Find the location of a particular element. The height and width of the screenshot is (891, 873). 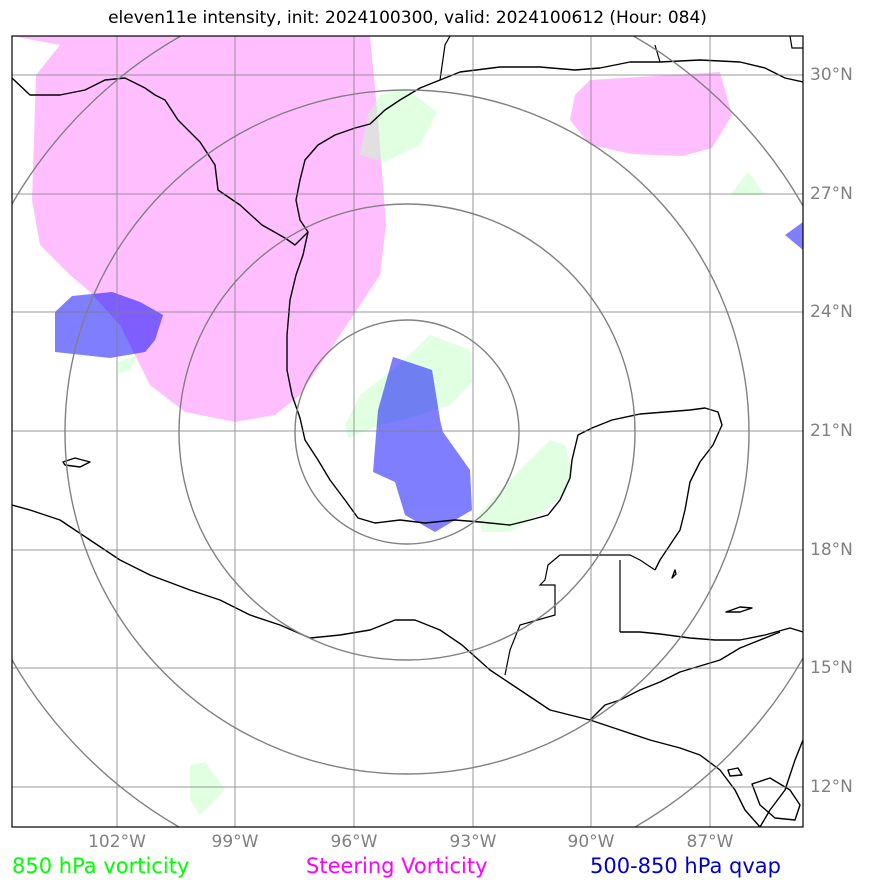

lat-tick-label: 18°N is located at coordinates (831, 550).